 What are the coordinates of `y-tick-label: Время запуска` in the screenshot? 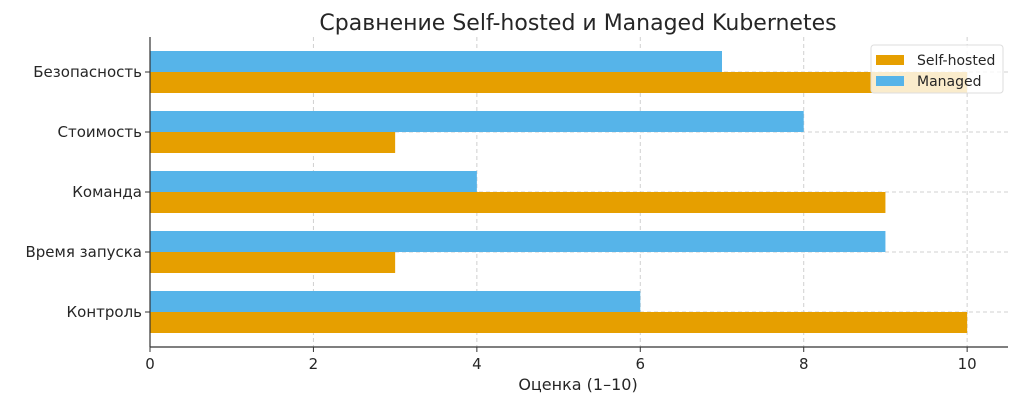 It's located at (84, 252).